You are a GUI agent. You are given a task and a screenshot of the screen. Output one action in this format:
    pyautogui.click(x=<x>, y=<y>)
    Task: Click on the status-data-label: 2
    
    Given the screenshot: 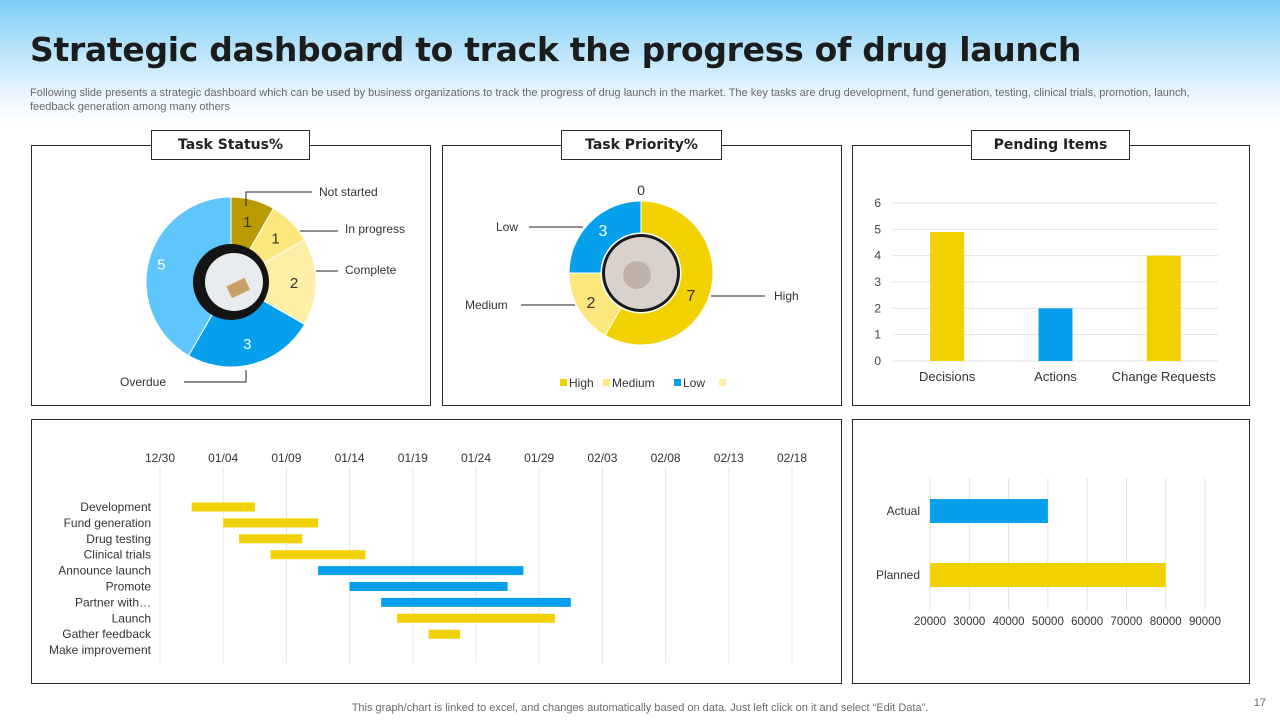 What is the action you would take?
    pyautogui.click(x=294, y=283)
    